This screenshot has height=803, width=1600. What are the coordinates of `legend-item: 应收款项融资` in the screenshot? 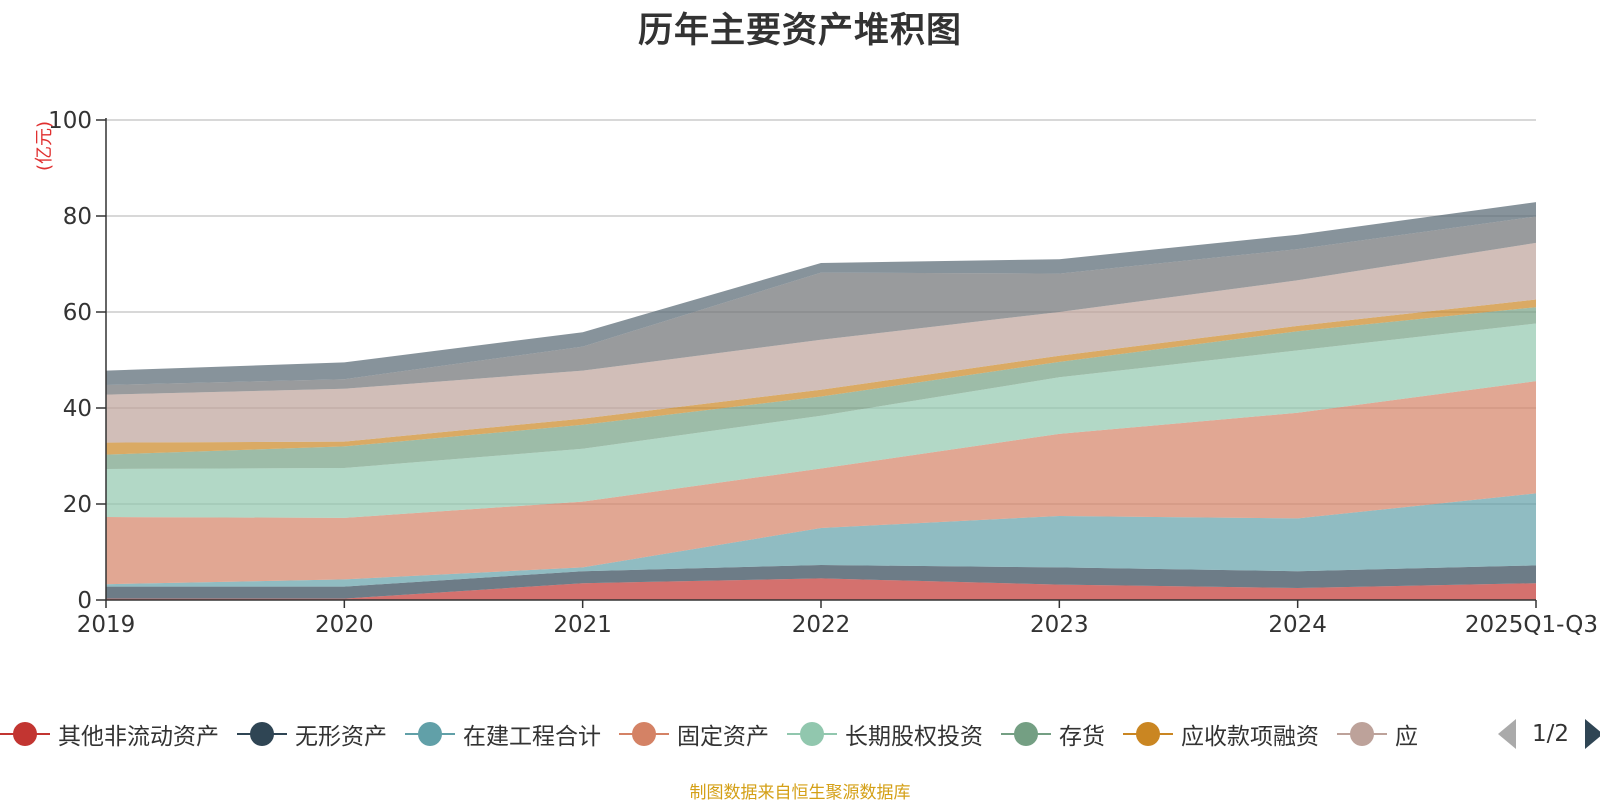 It's located at (1221, 734).